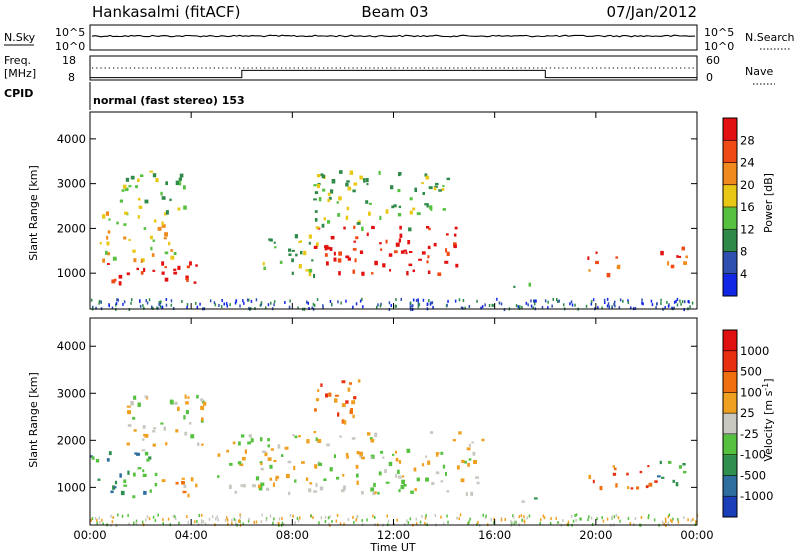  Describe the element at coordinates (743, 252) in the screenshot. I see `colorbar-tick-label: 8` at that location.